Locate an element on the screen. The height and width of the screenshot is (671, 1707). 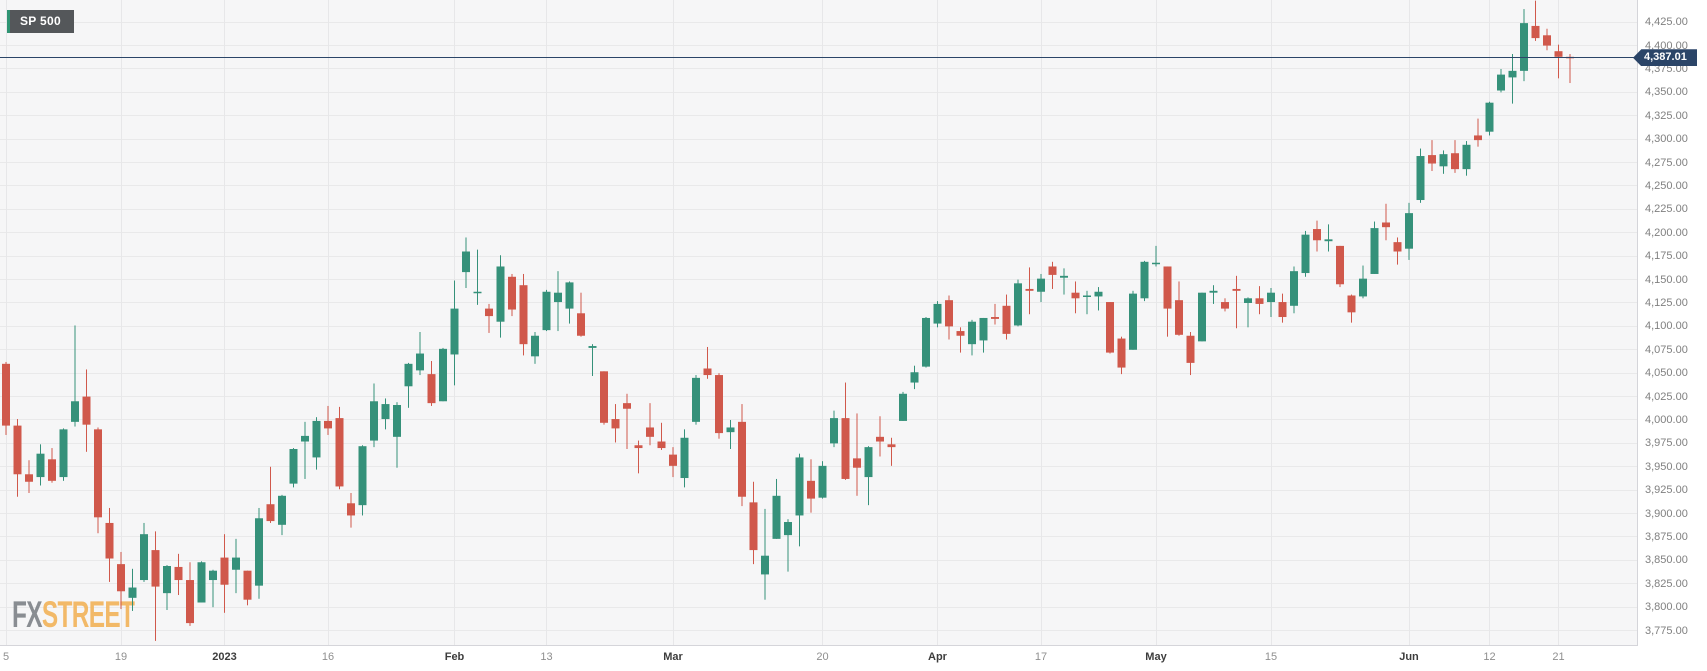
time-axis-label: 21 is located at coordinates (1558, 657).